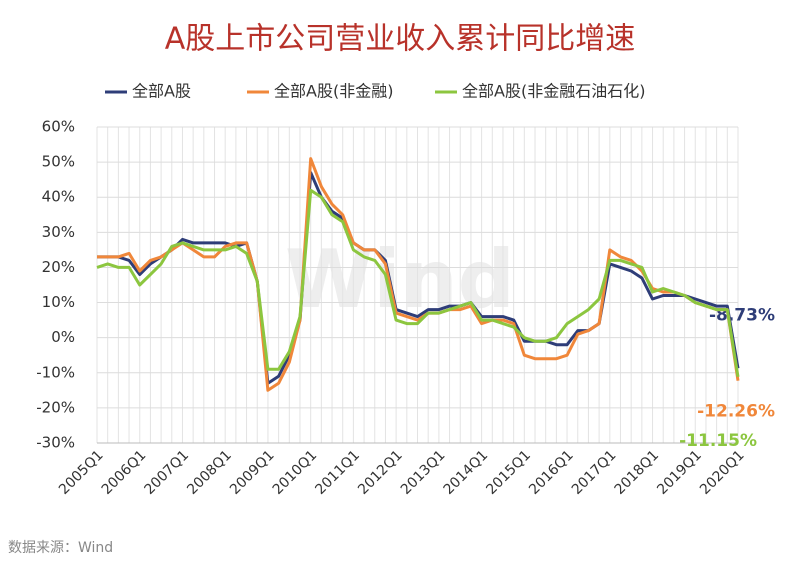  What do you see at coordinates (55, 407) in the screenshot?
I see `y-tick-label: -20%` at bounding box center [55, 407].